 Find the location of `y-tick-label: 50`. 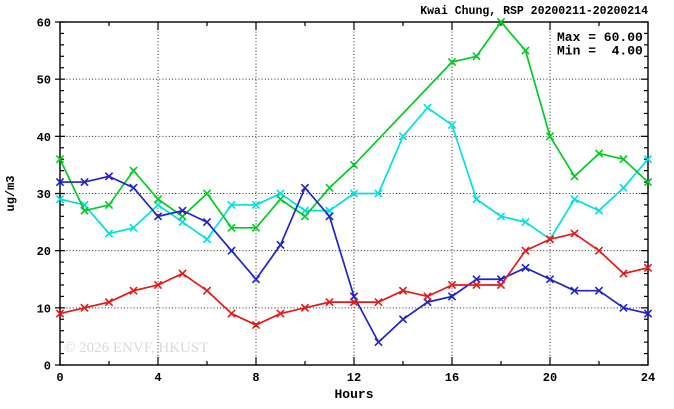

y-tick-label: 50 is located at coordinates (44, 81).